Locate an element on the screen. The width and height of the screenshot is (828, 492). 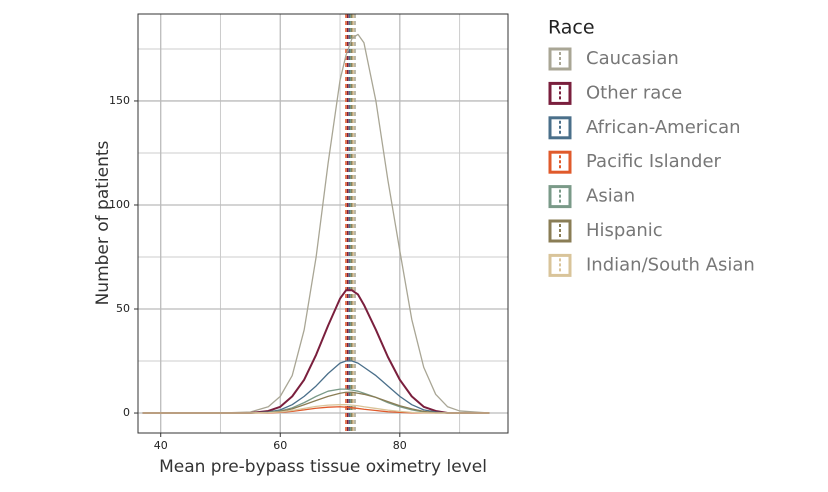
legend-label: African-American is located at coordinates (663, 127).